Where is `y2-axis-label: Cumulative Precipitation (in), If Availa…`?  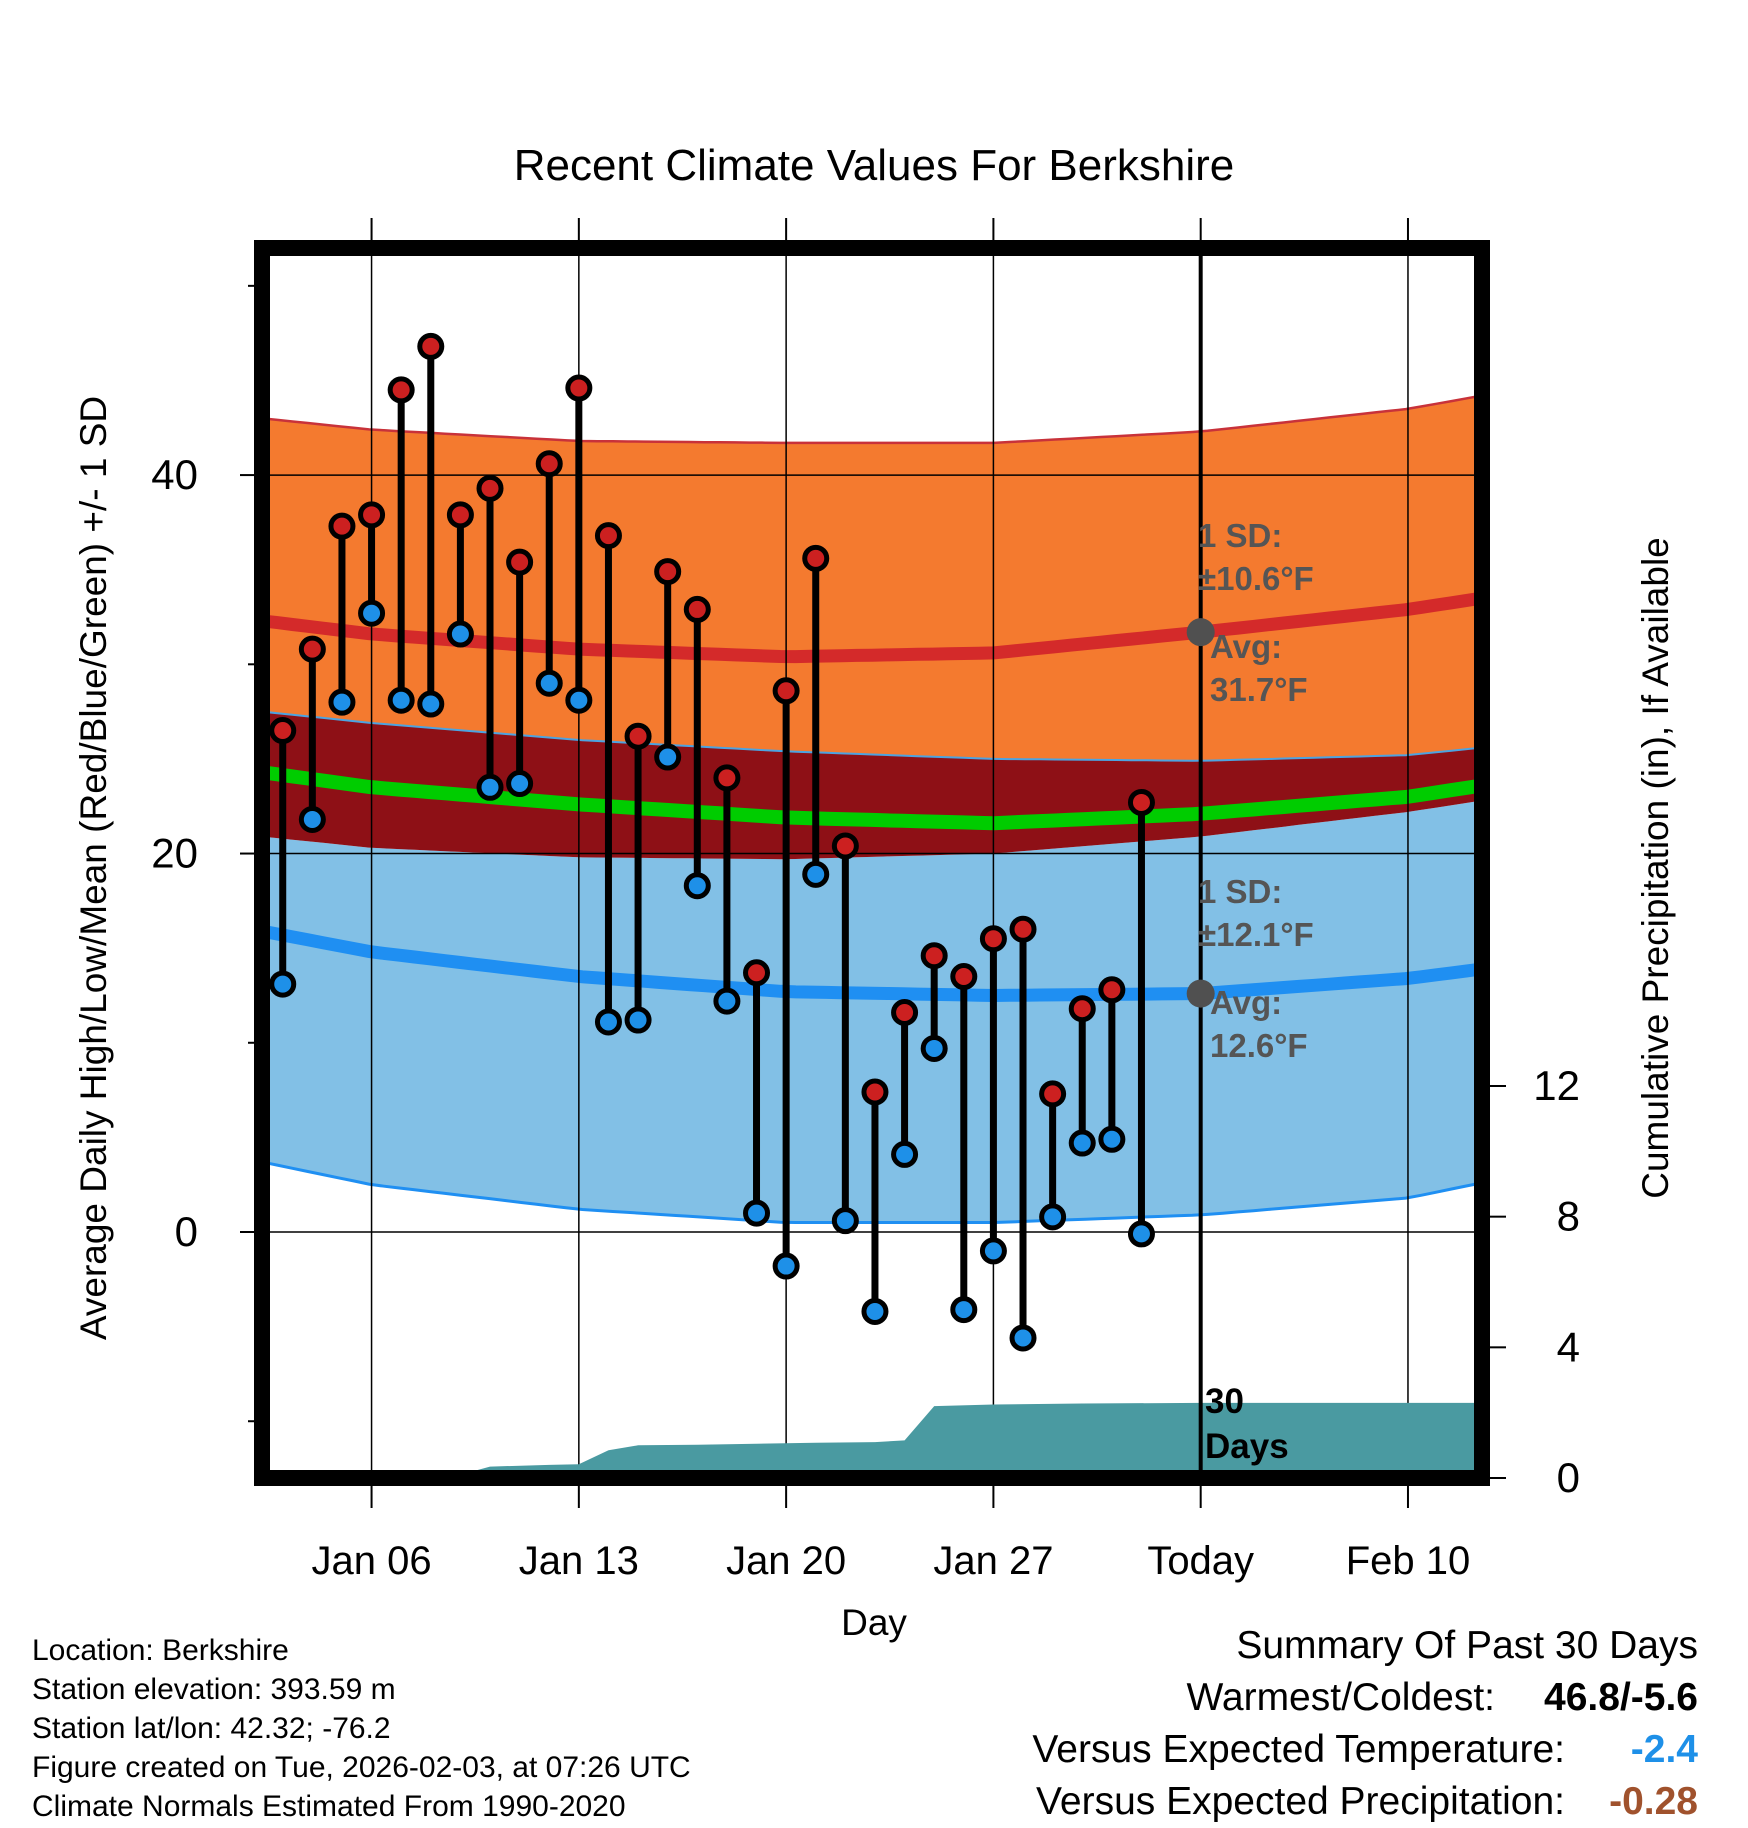 y2-axis-label: Cumulative Precipitation (in), If Availa… is located at coordinates (1655, 868).